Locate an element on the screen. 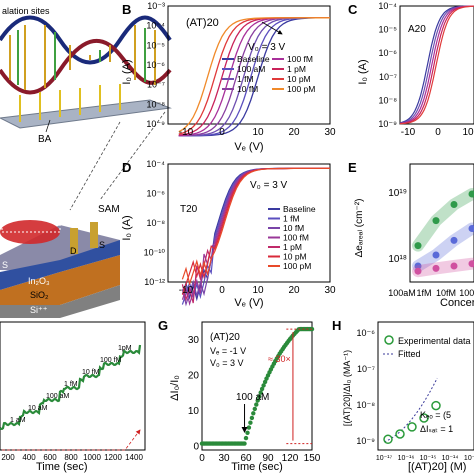 The height and width of the screenshot is (474, 474). panel-e-xtick: 10fM is located at coordinates (446, 293).